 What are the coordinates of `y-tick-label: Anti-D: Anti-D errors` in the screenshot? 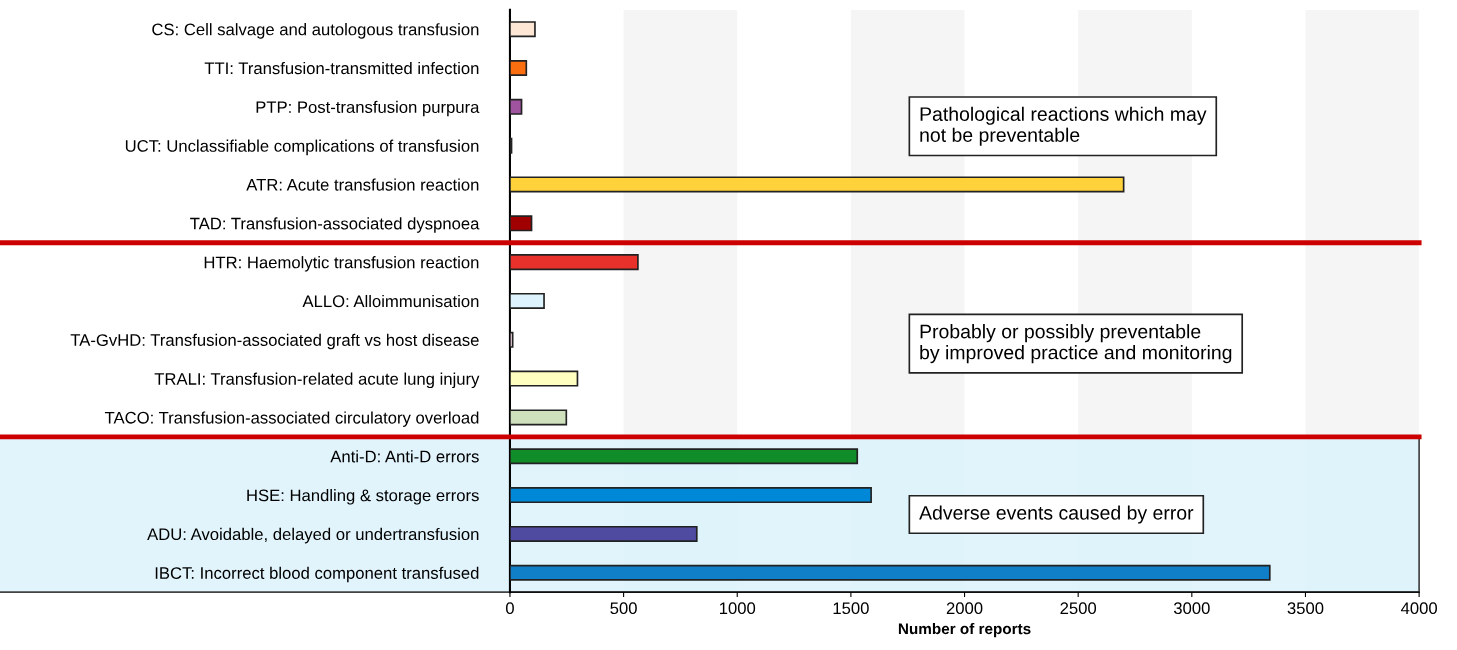 It's located at (404, 456).